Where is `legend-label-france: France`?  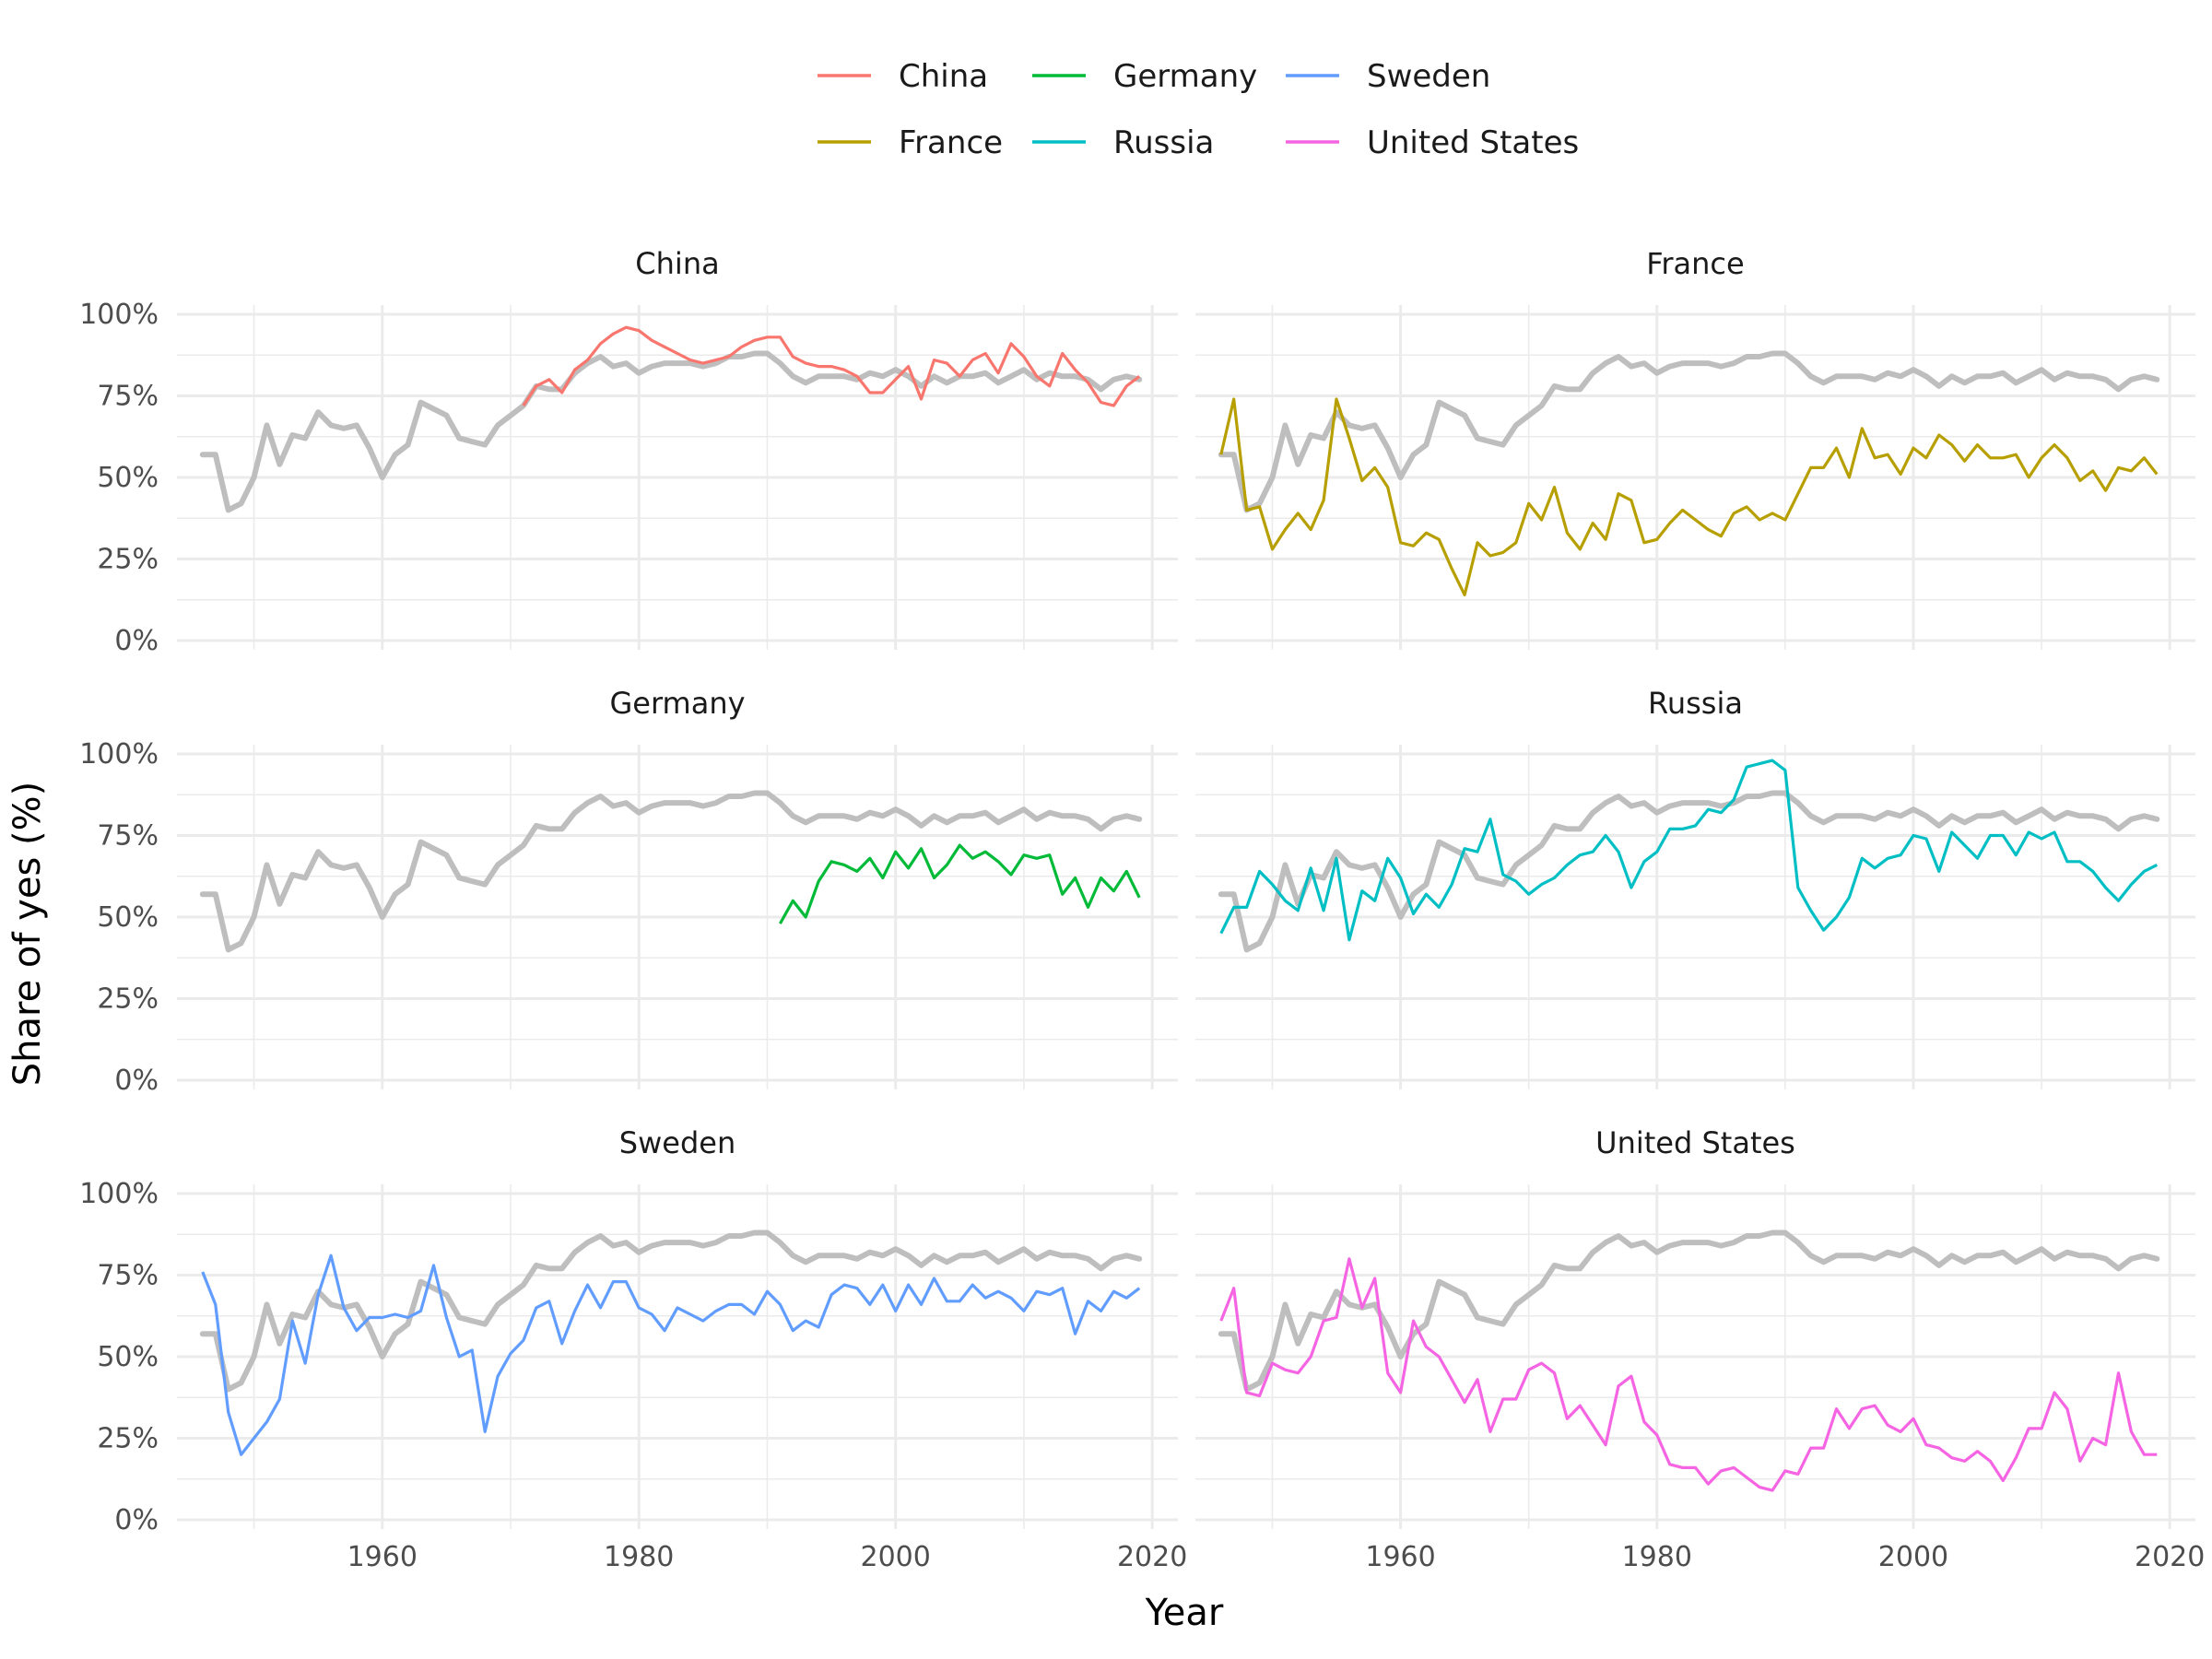 legend-label-france: France is located at coordinates (951, 142).